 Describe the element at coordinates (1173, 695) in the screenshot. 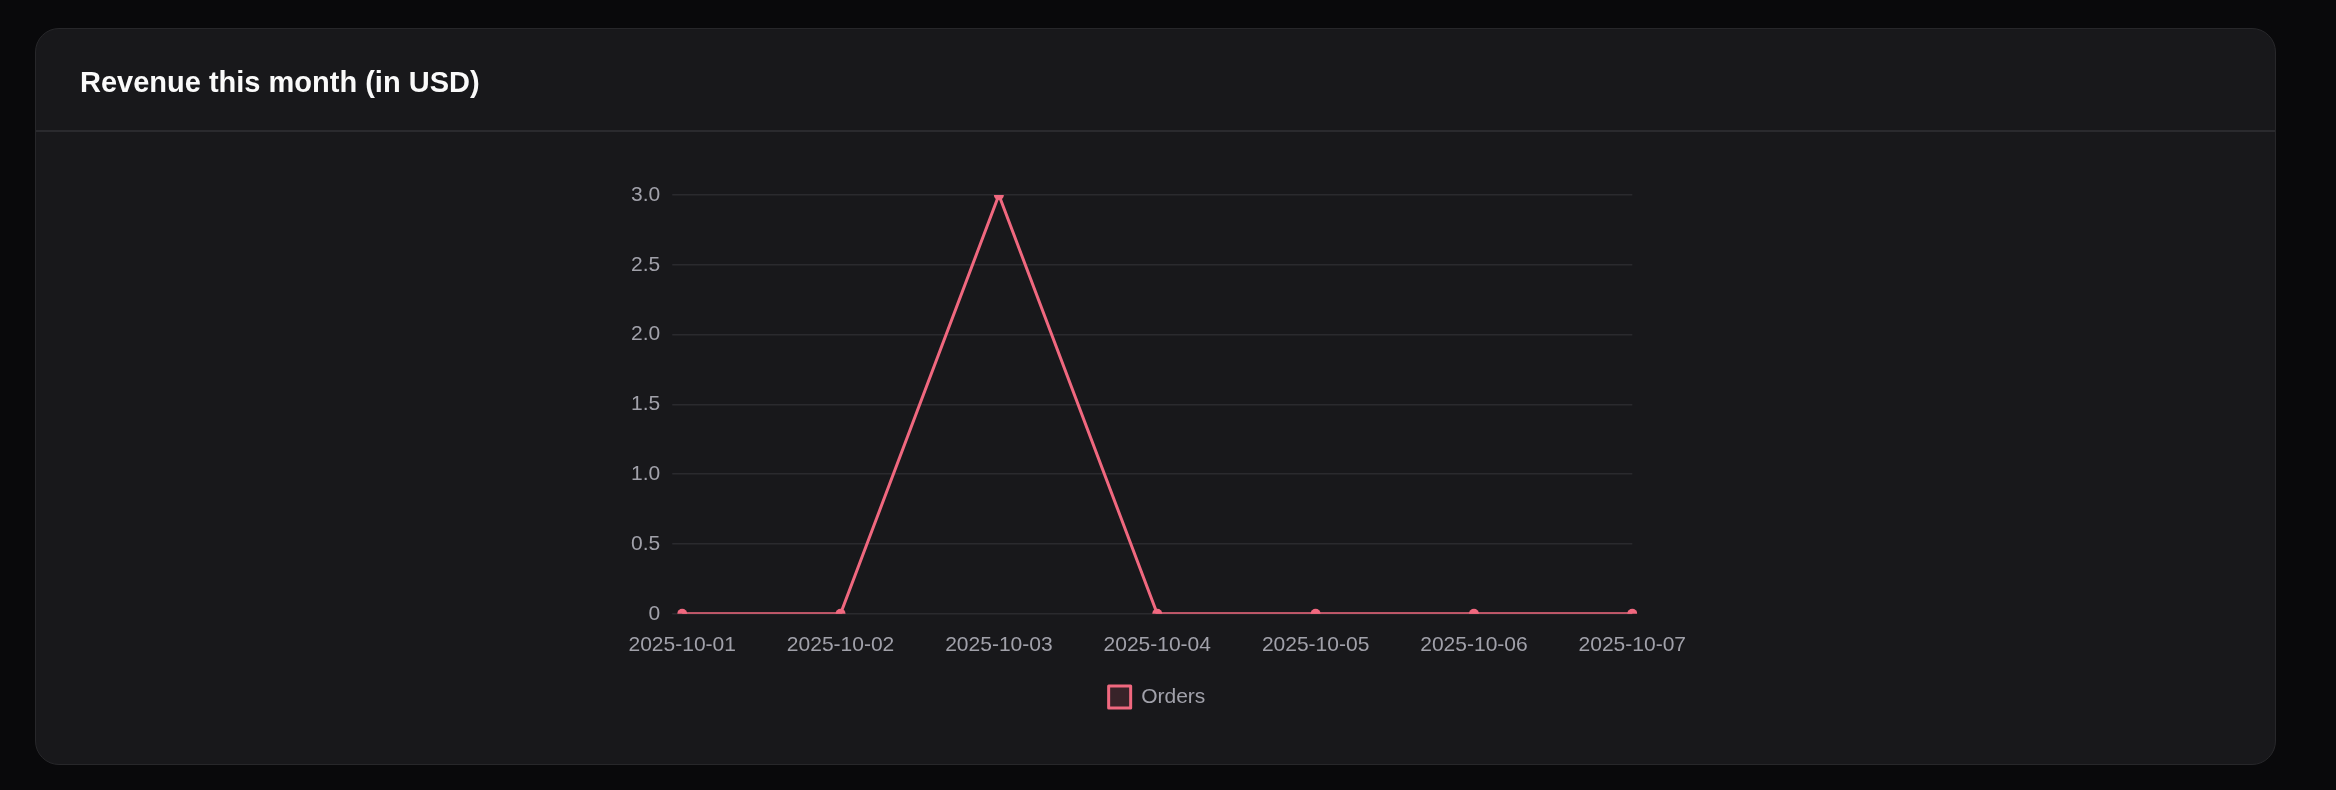

I see `legend-label: Orders` at that location.